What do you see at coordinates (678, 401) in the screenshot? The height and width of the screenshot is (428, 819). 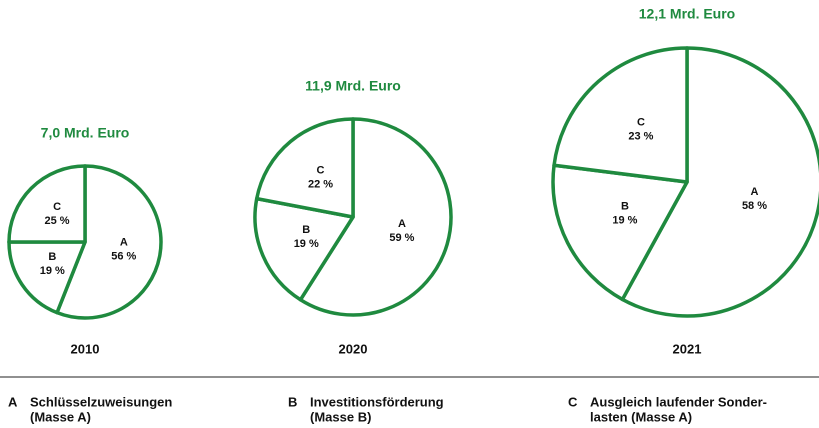 I see `legend-text: Ausgleich laufender Sonder-` at bounding box center [678, 401].